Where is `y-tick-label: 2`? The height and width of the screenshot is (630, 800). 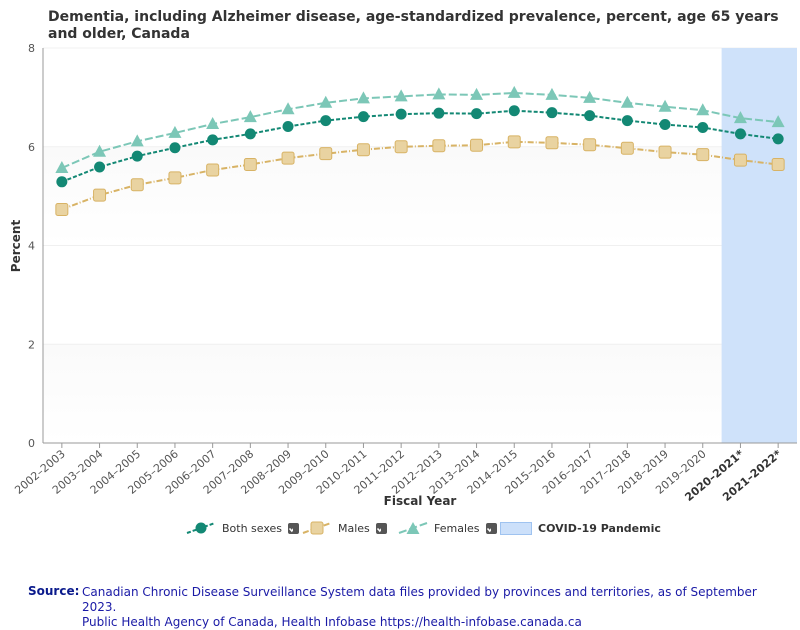
y-tick-label: 2 is located at coordinates (31, 344).